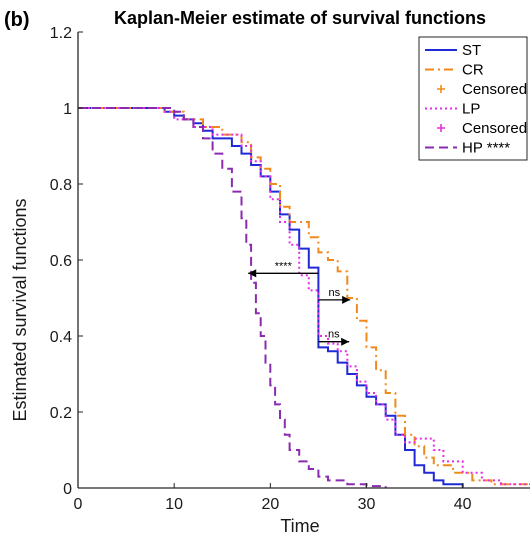  What do you see at coordinates (299, 303) in the screenshot?
I see `annotations: **** ns ns` at bounding box center [299, 303].